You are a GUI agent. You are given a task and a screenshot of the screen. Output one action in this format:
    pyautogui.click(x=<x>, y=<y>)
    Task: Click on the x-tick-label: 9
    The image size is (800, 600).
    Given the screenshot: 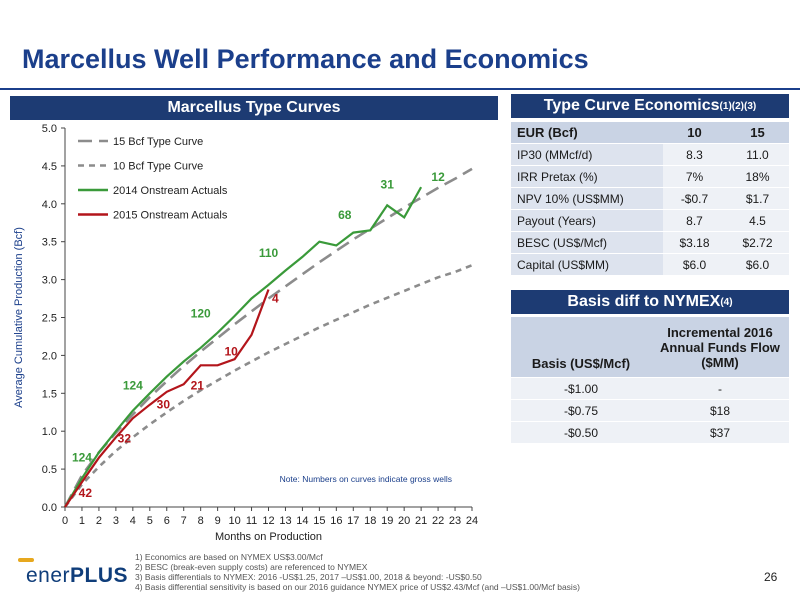 What is the action you would take?
    pyautogui.click(x=218, y=521)
    